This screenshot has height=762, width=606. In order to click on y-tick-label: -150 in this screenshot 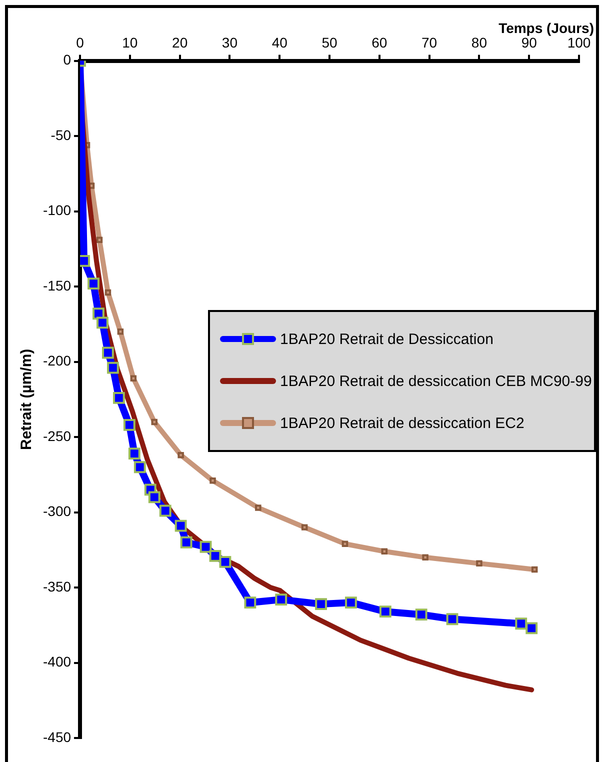, I will do `click(57, 285)`.